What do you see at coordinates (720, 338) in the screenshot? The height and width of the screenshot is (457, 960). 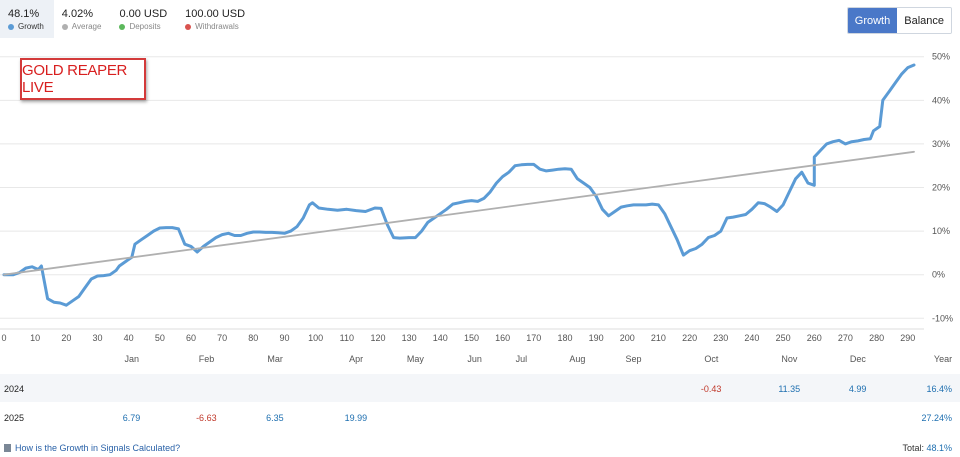 I see `x-tick-label: 230` at bounding box center [720, 338].